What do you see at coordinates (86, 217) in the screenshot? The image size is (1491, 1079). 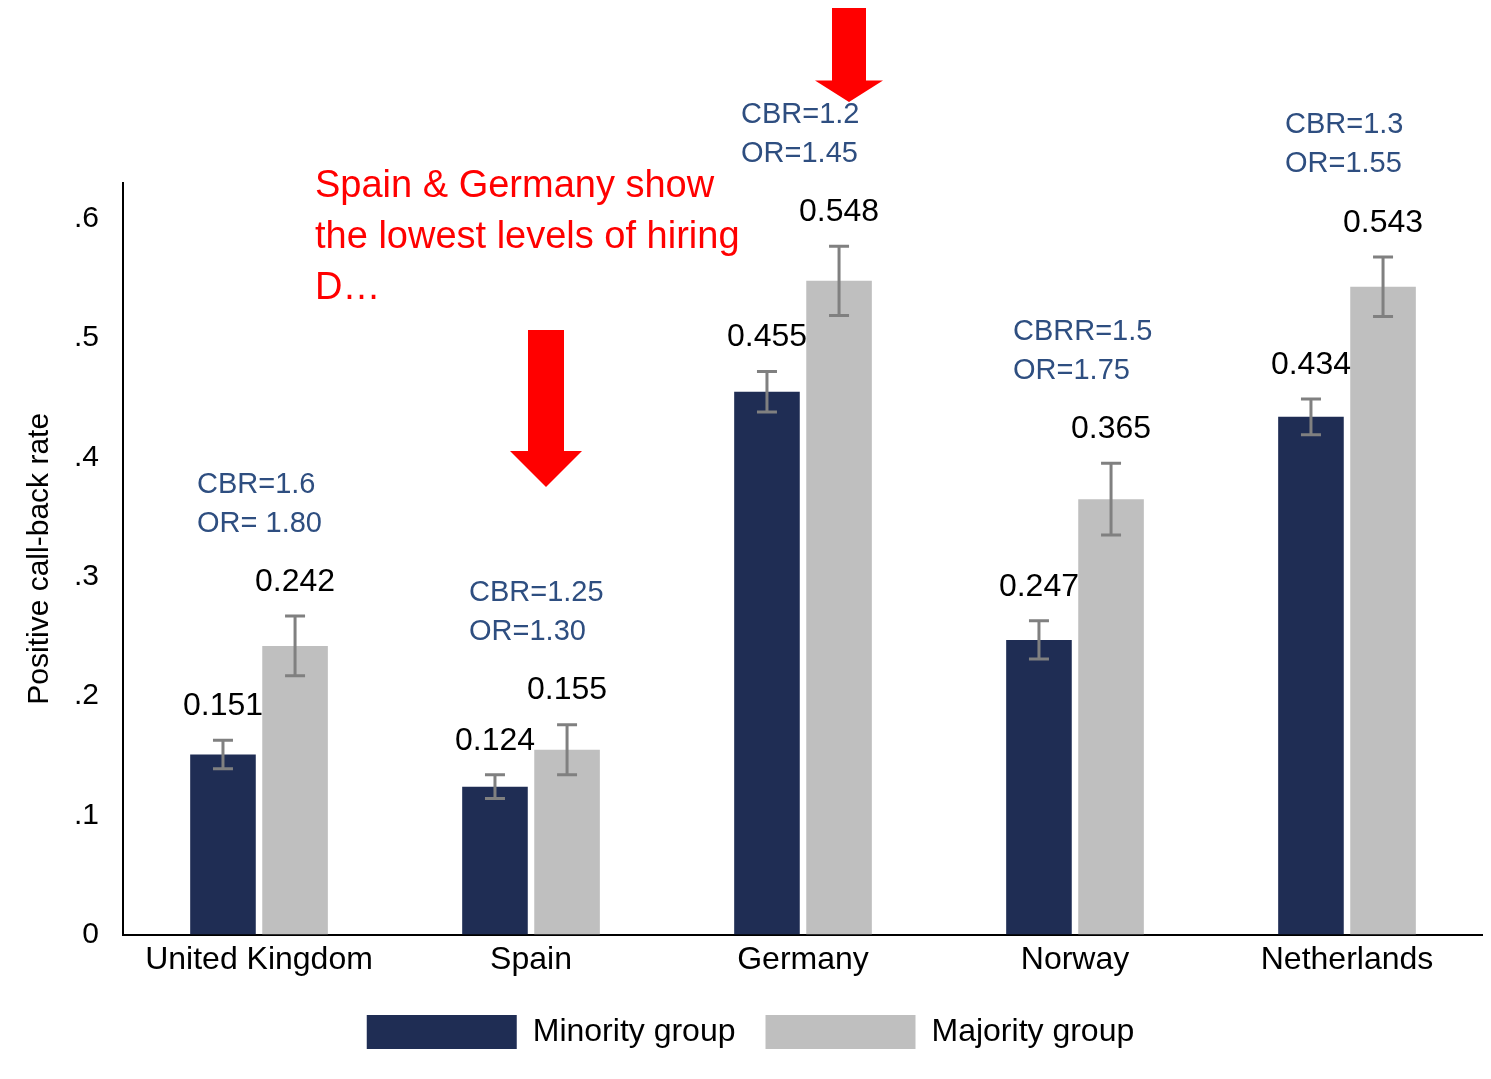 I see `y-tick-label: .6` at bounding box center [86, 217].